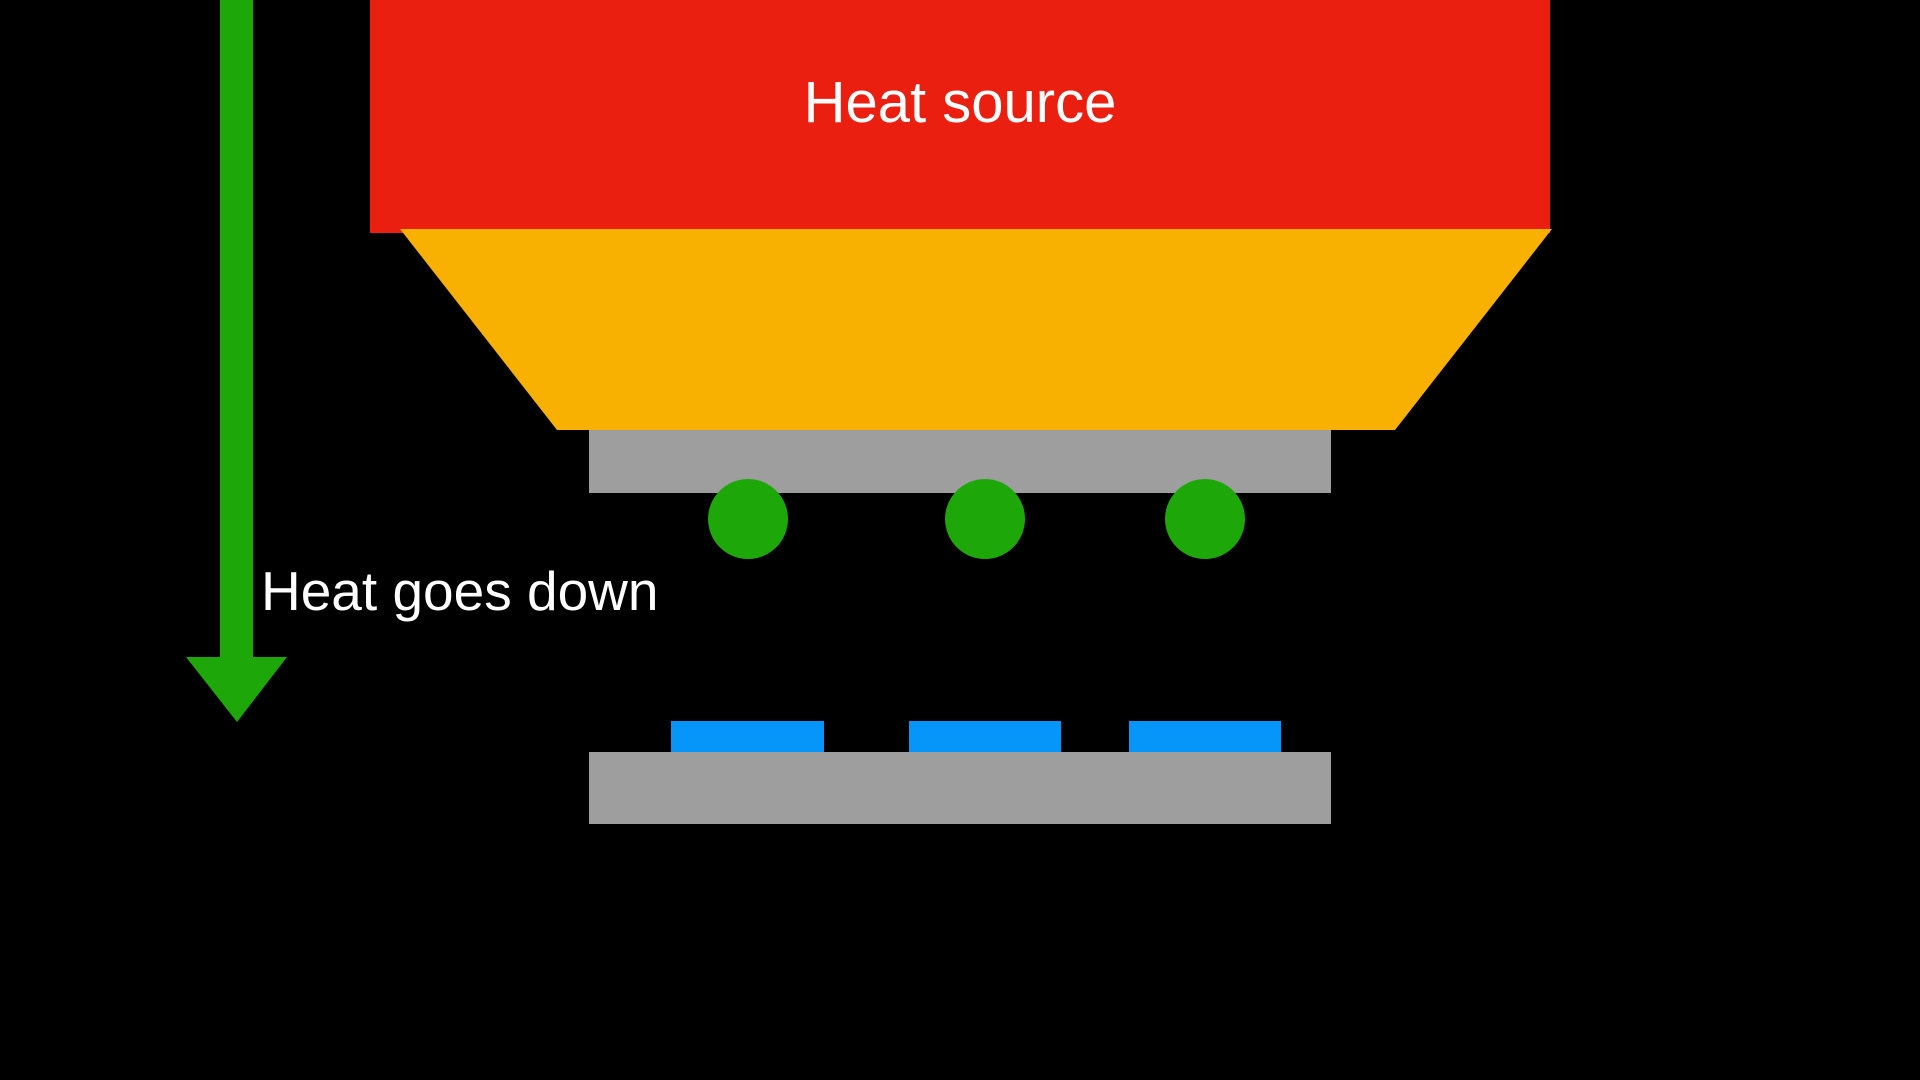  Describe the element at coordinates (960, 788) in the screenshot. I see `pcb-board` at that location.